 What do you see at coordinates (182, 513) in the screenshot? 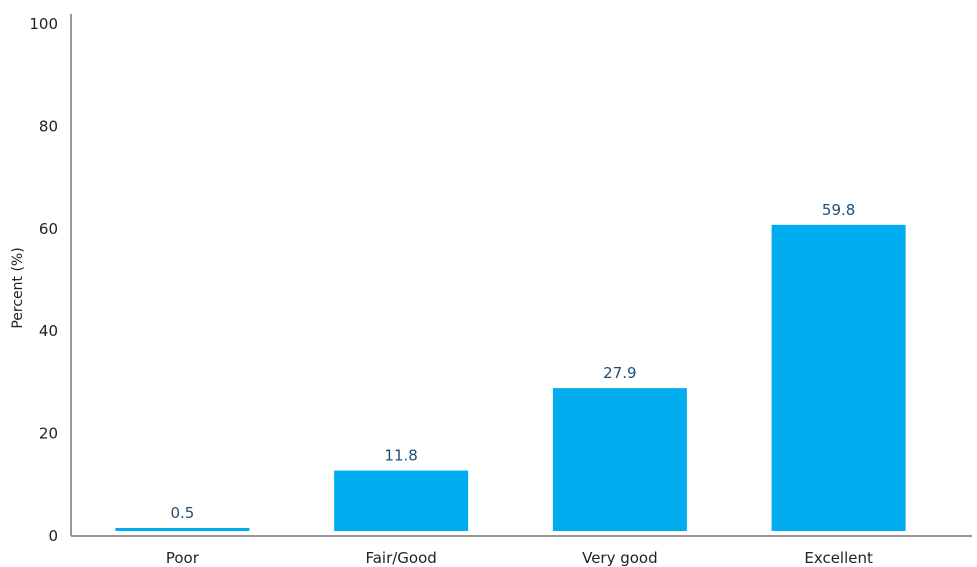
I see `bar-value-label: 0.5` at bounding box center [182, 513].